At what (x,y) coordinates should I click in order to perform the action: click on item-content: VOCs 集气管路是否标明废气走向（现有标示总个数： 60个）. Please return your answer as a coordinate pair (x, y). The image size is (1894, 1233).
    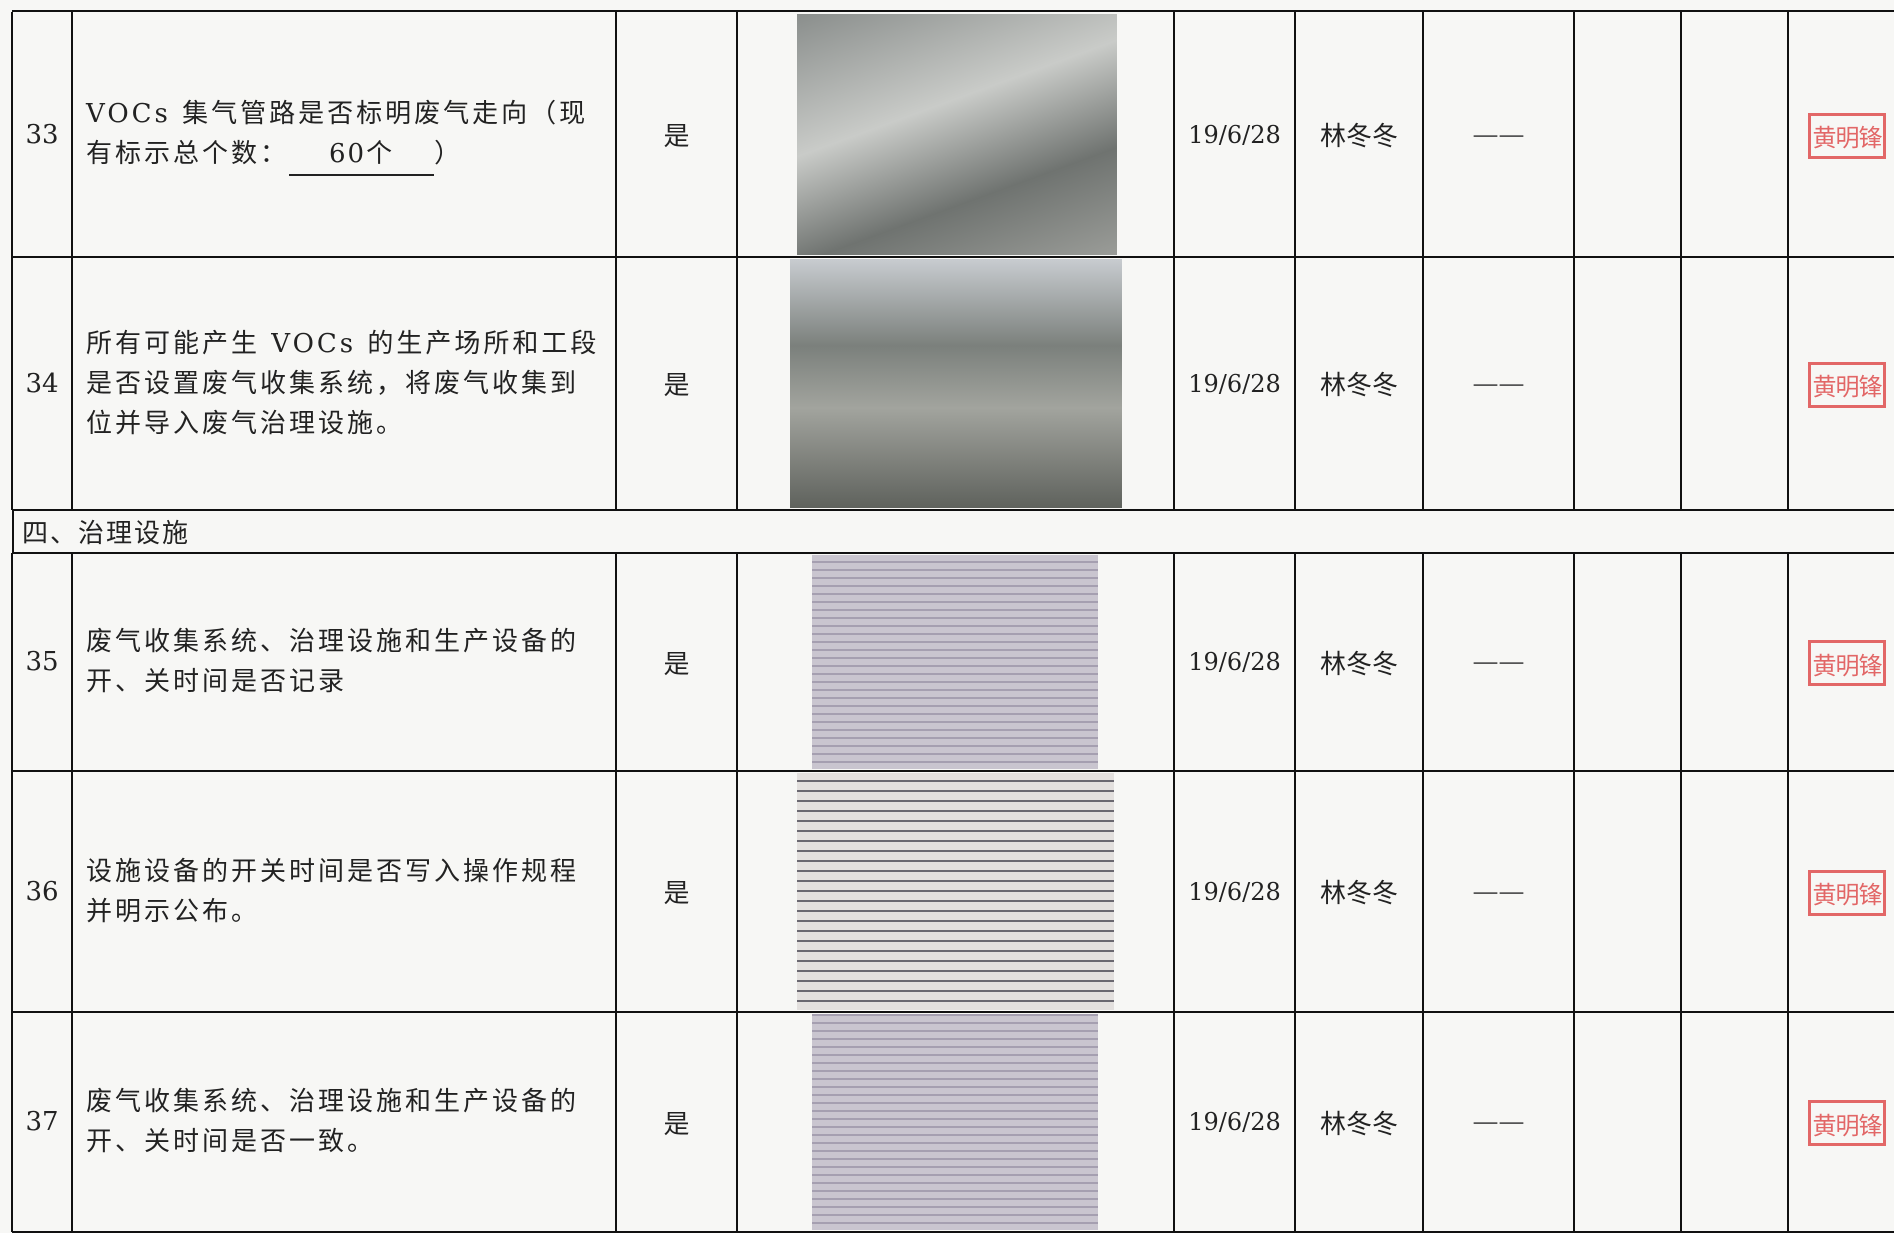
    Looking at the image, I should click on (343, 135).